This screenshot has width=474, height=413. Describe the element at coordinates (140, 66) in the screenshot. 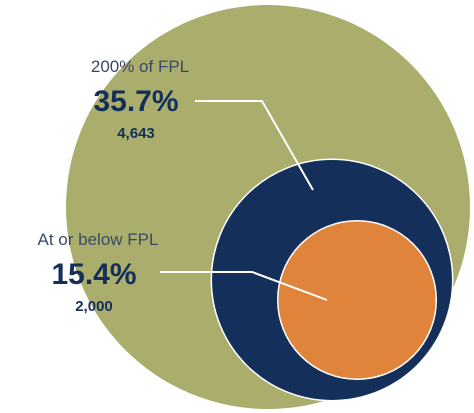

I see `series-name: 200% of FPL` at that location.